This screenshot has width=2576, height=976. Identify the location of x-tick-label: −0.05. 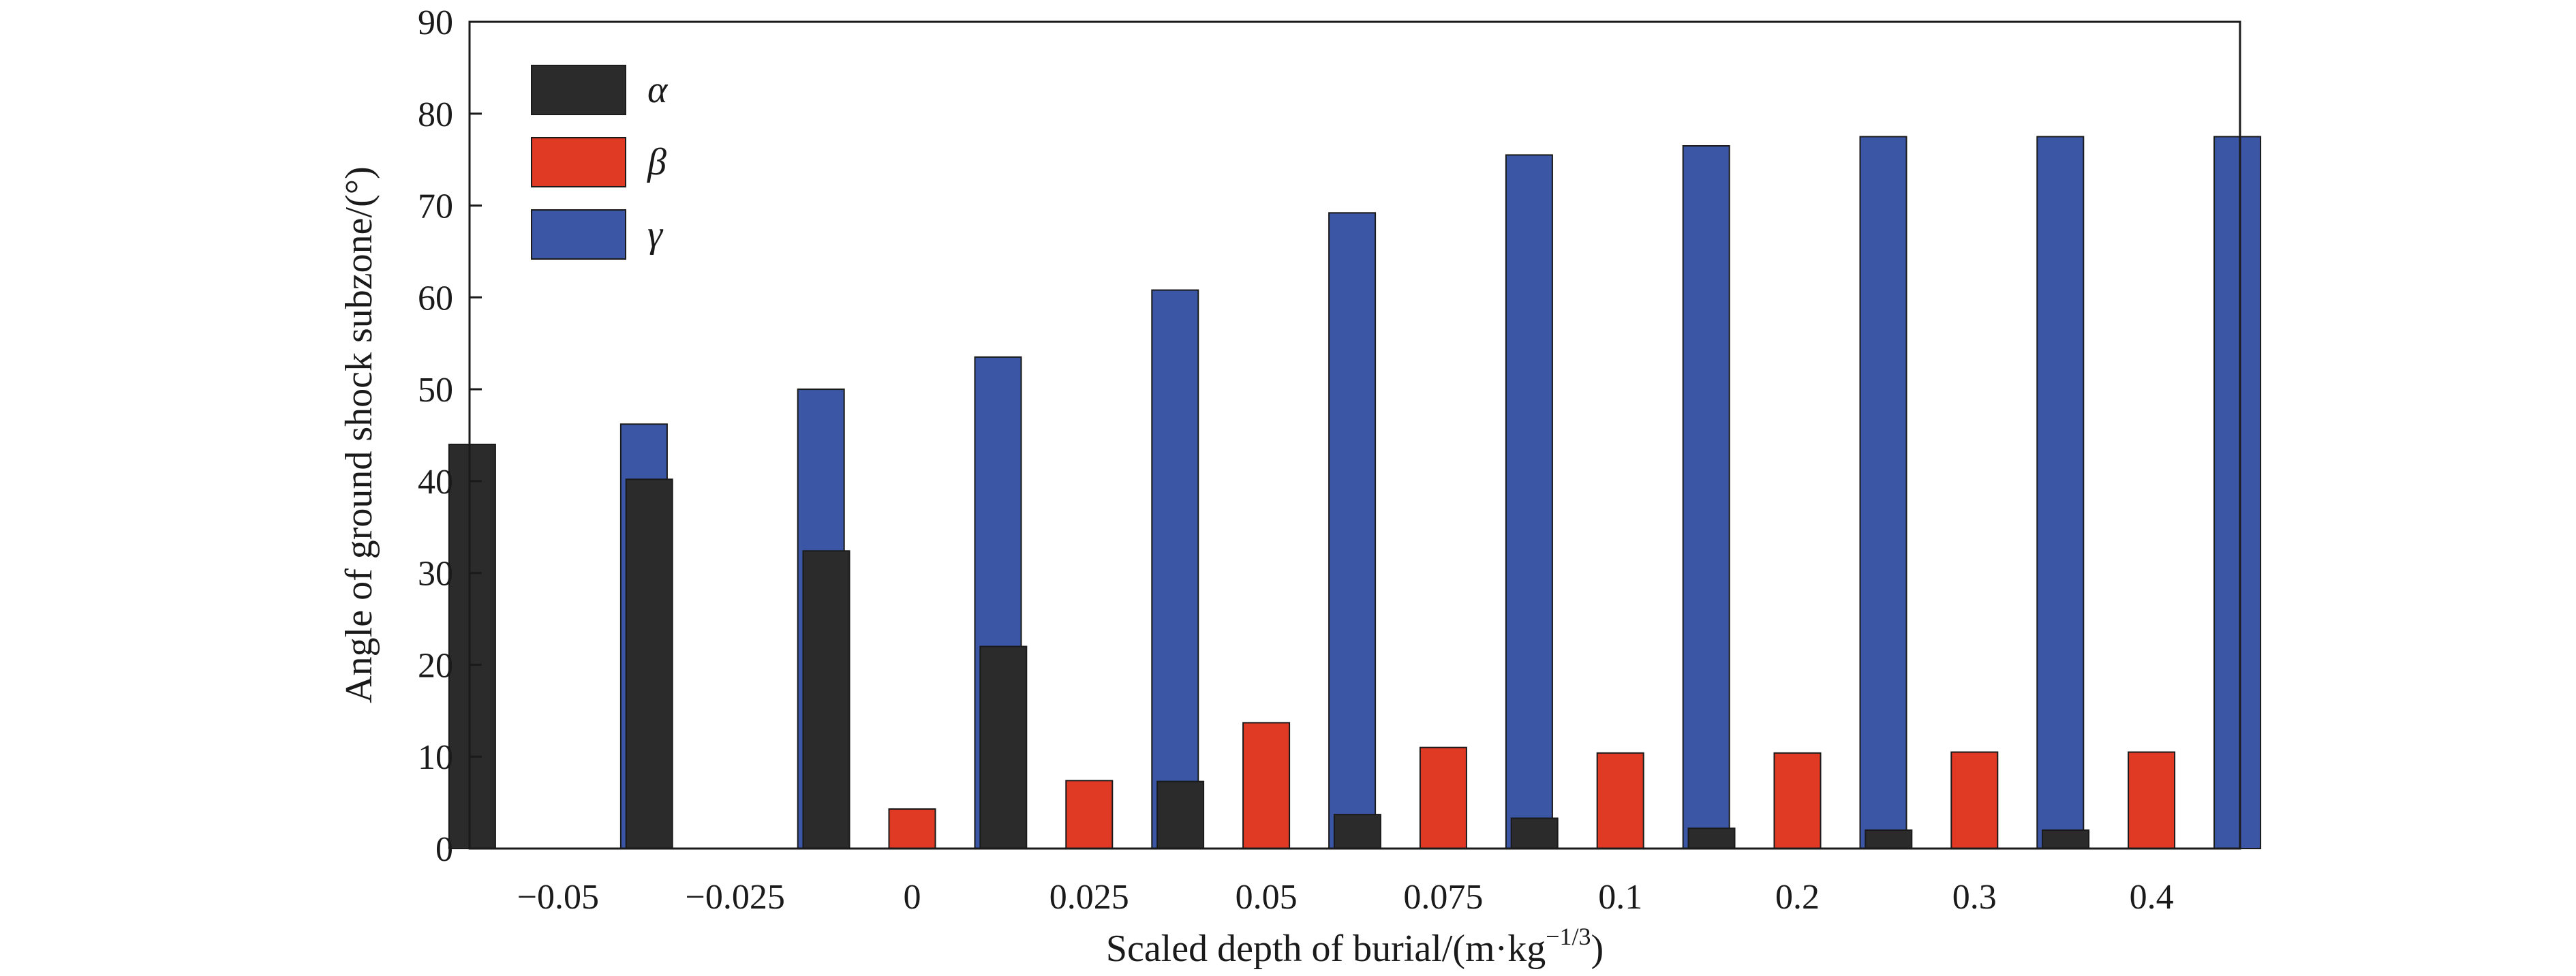
(558, 897).